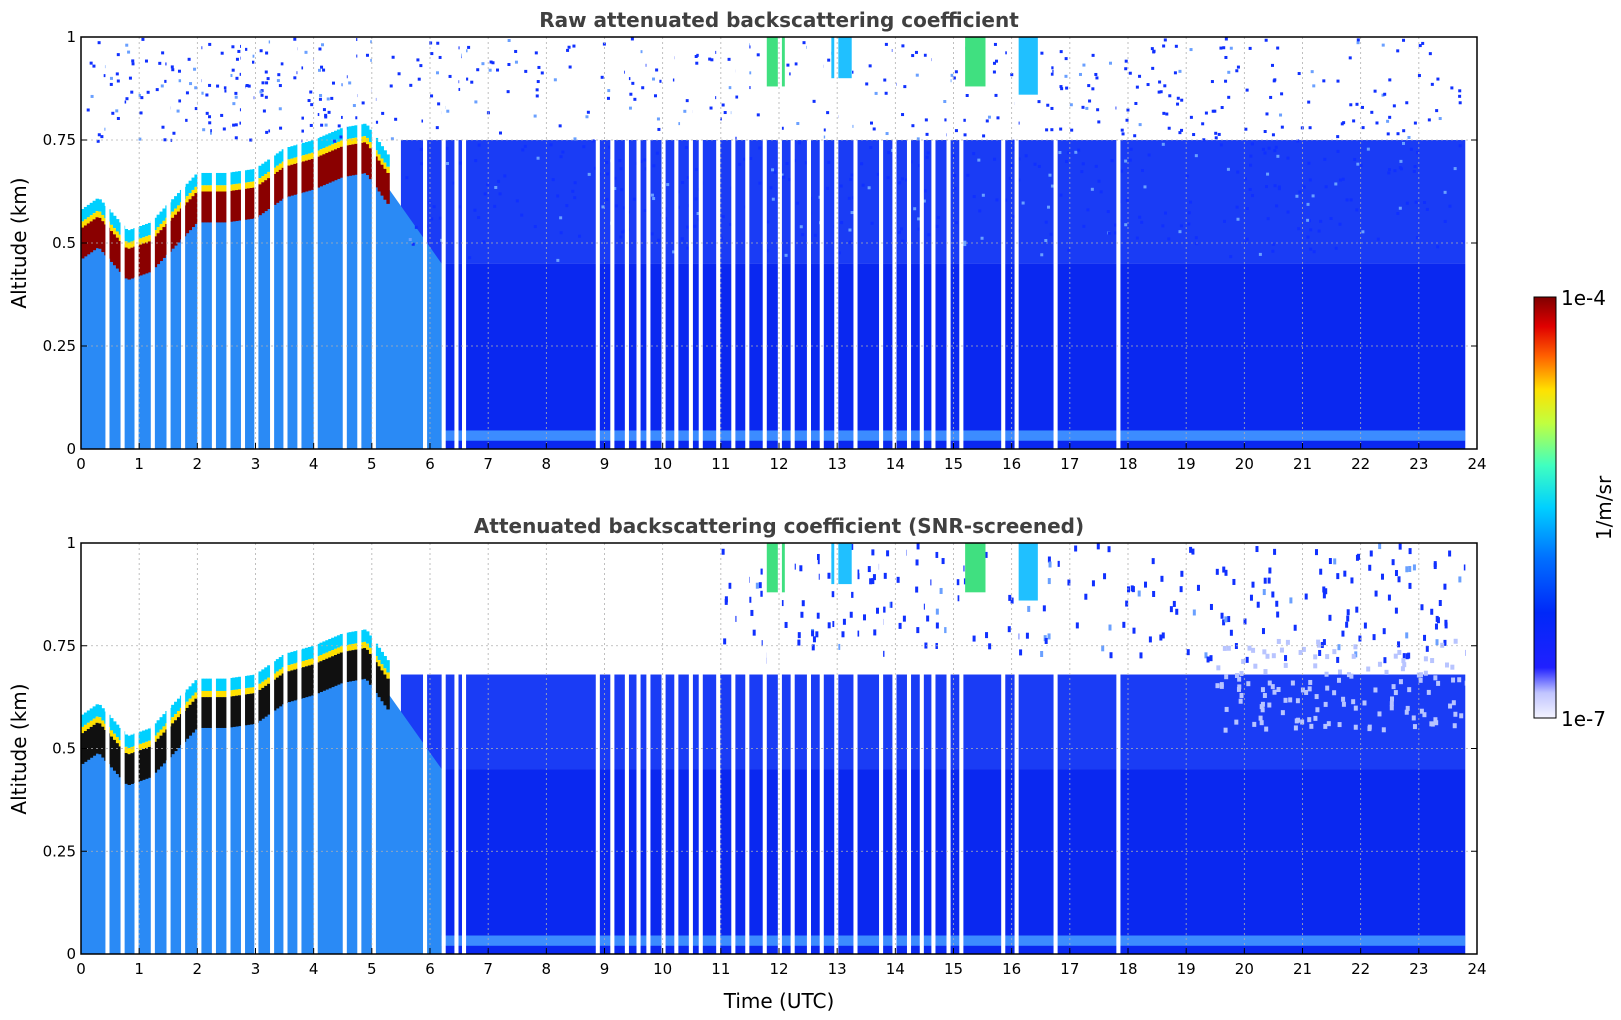 The height and width of the screenshot is (1020, 1621). Describe the element at coordinates (1302, 464) in the screenshot. I see `raw-xtick-label: 21` at that location.